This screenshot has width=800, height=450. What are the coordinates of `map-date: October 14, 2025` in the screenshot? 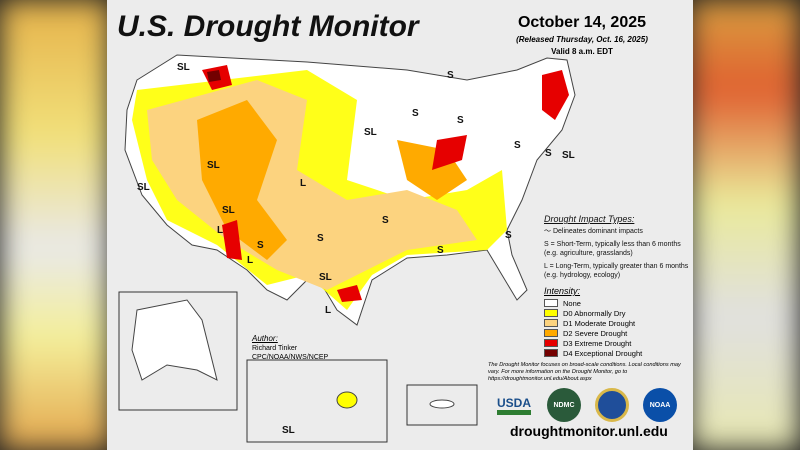 It's located at (582, 22).